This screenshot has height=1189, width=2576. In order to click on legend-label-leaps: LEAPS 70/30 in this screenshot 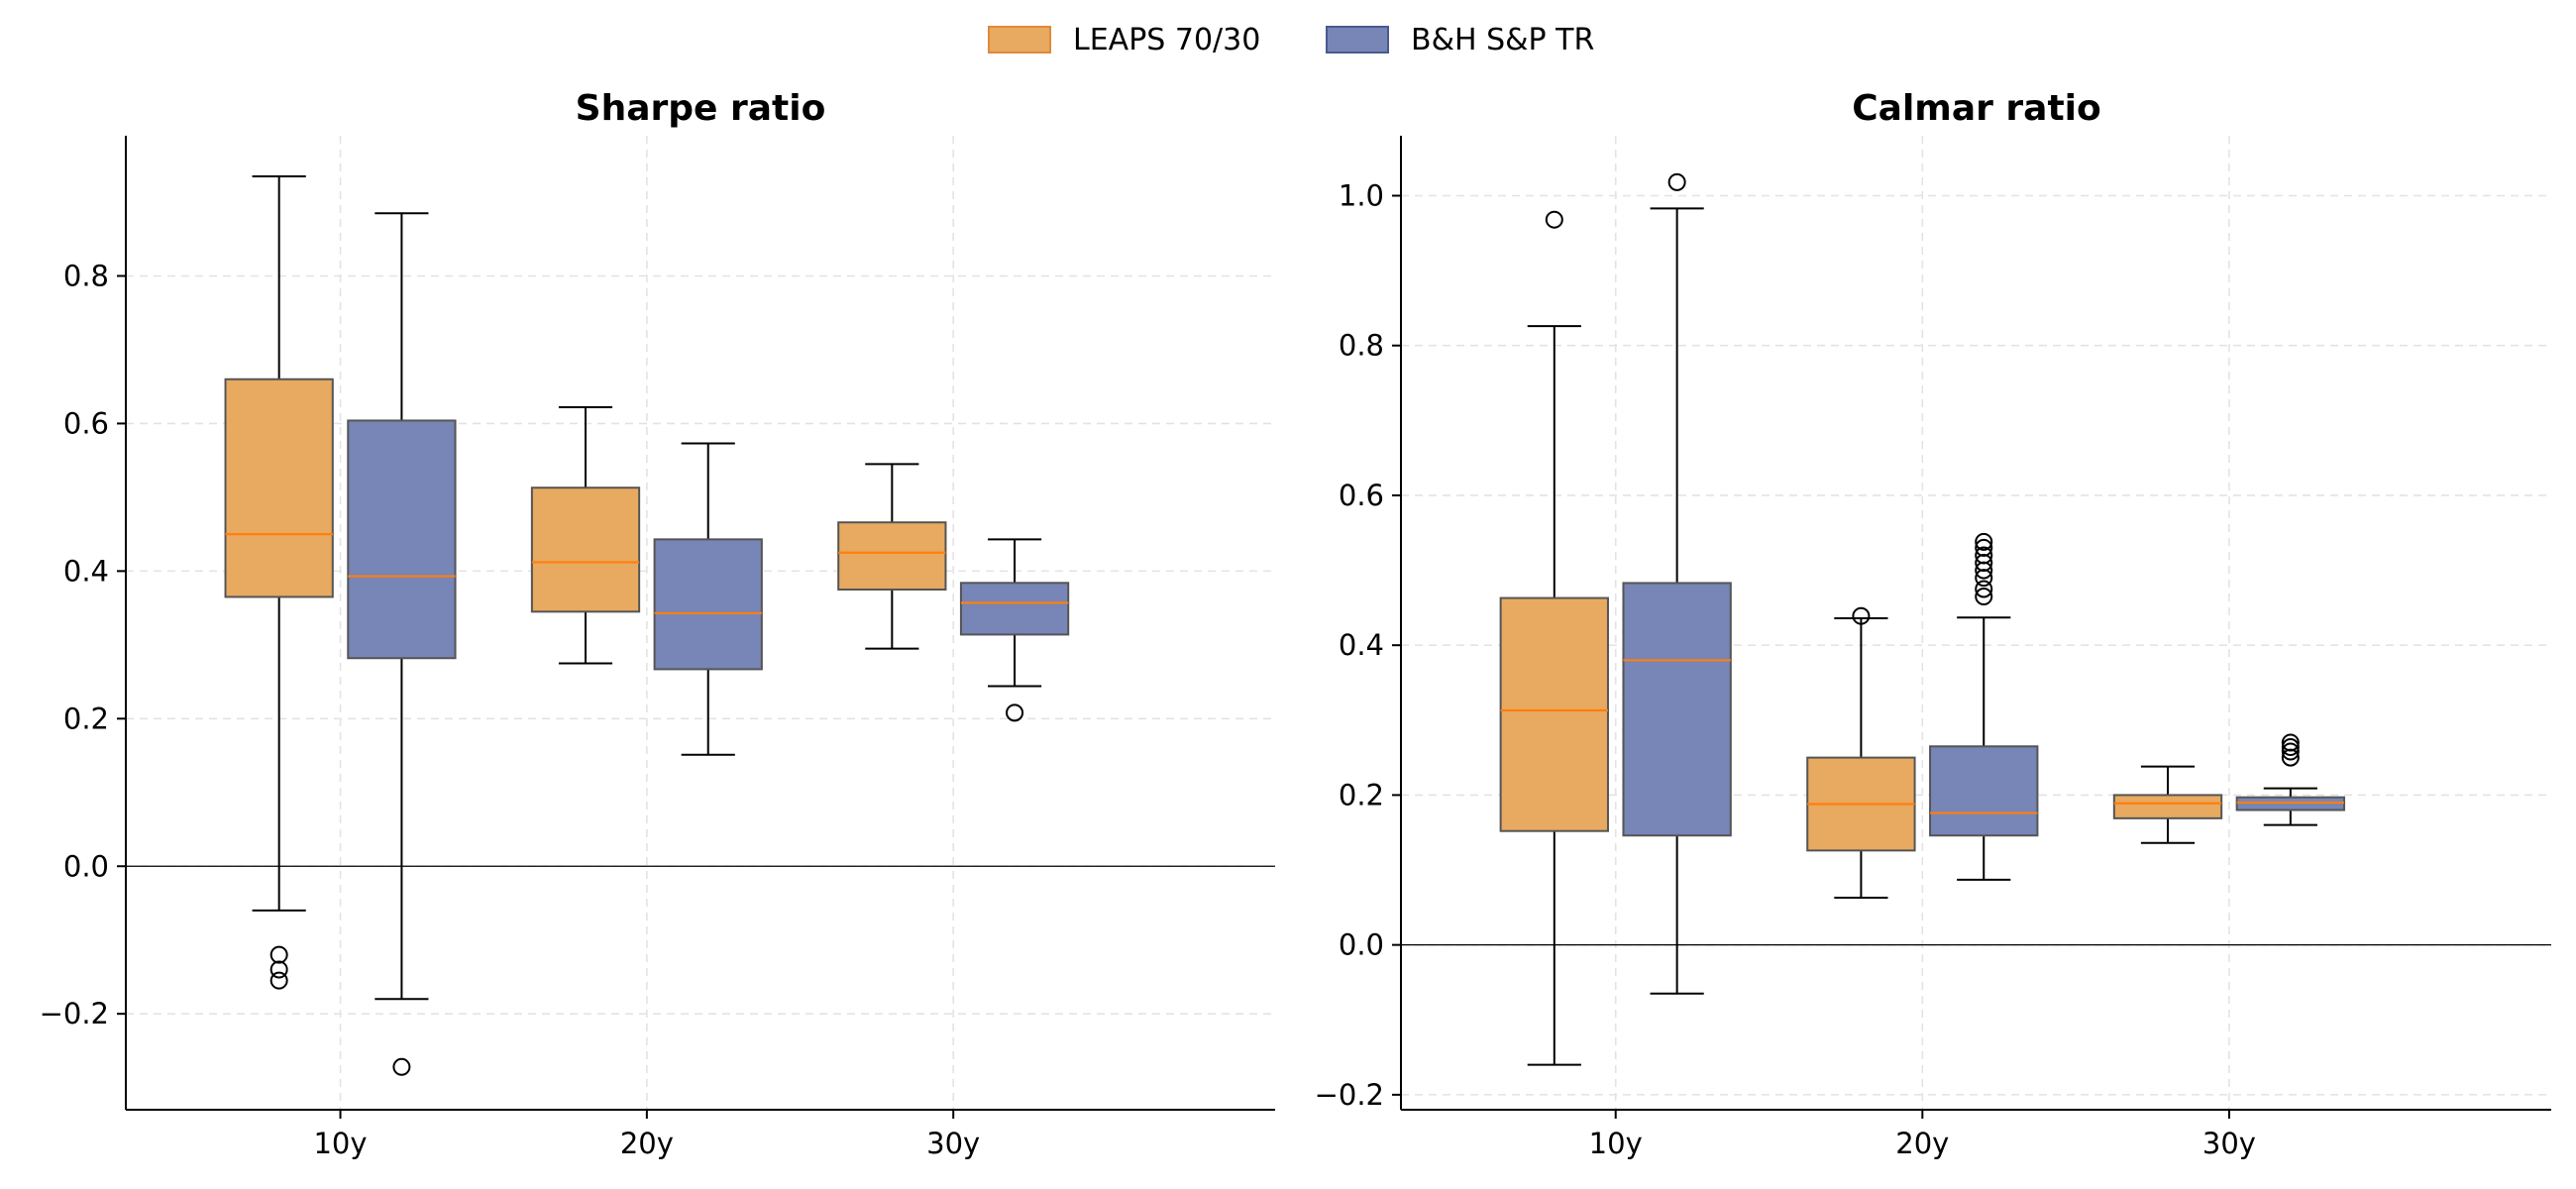, I will do `click(1166, 40)`.